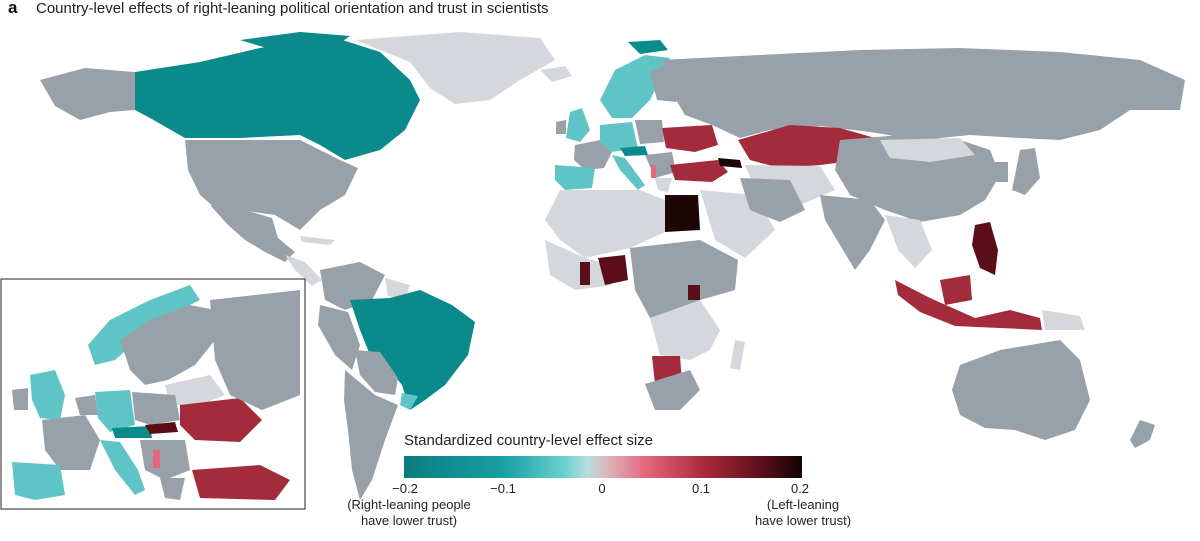 This screenshot has height=541, width=1200. What do you see at coordinates (699, 171) in the screenshot?
I see `country-turkey` at bounding box center [699, 171].